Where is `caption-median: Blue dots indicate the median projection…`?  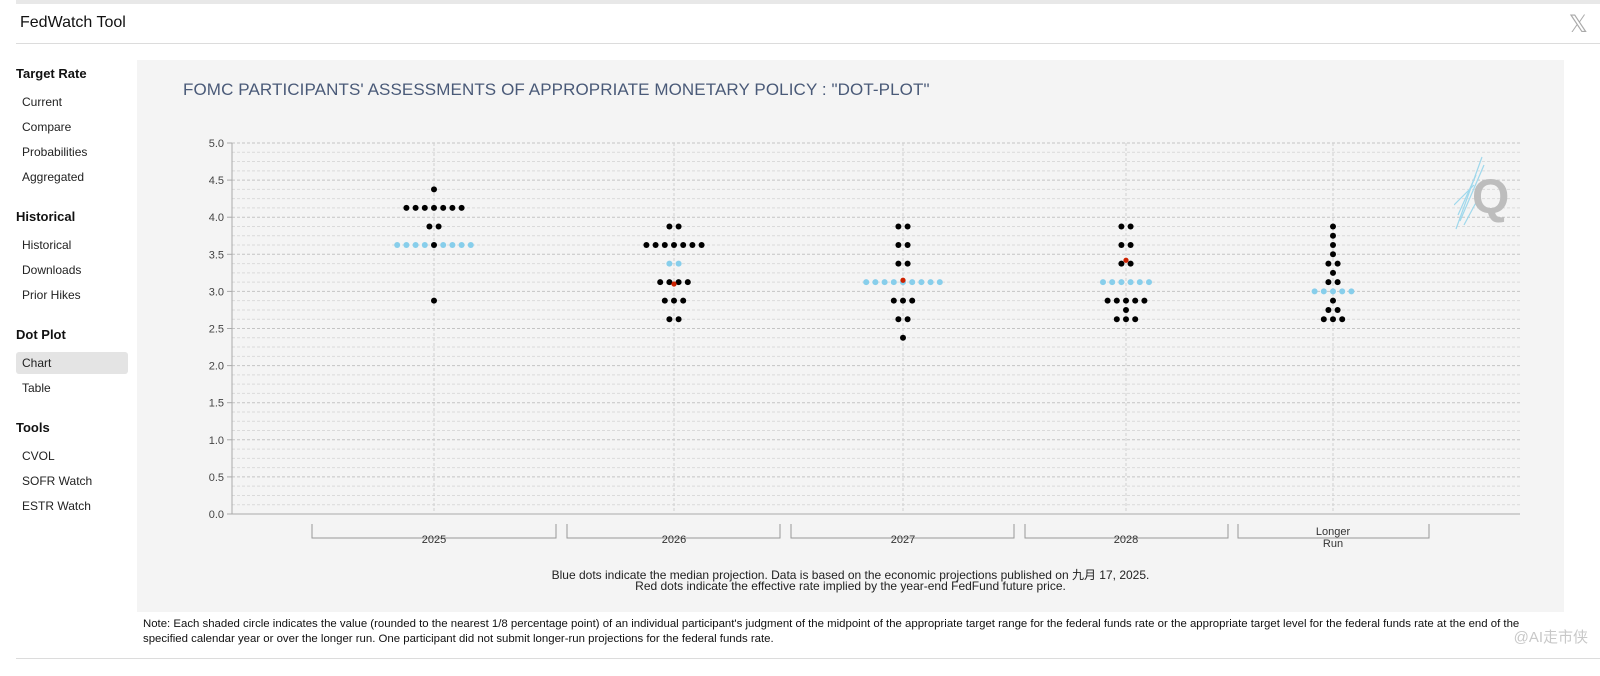
caption-median: Blue dots indicate the median projection… is located at coordinates (850, 575).